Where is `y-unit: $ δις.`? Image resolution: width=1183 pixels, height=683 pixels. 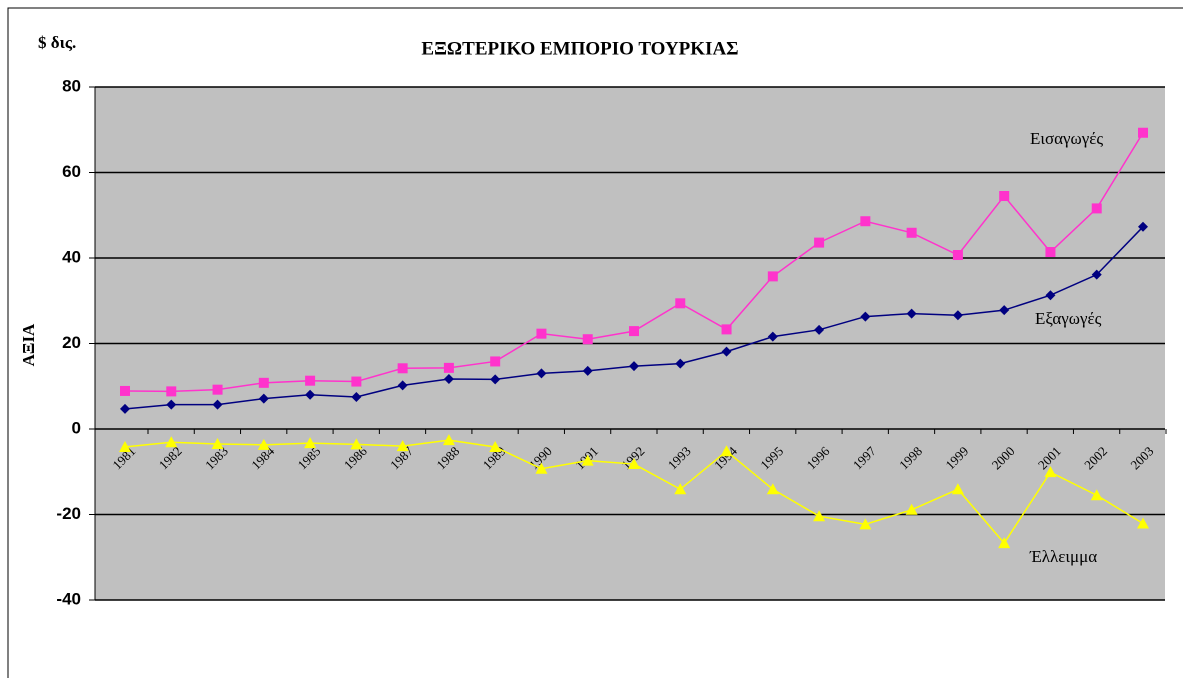 y-unit: $ δις. is located at coordinates (57, 42).